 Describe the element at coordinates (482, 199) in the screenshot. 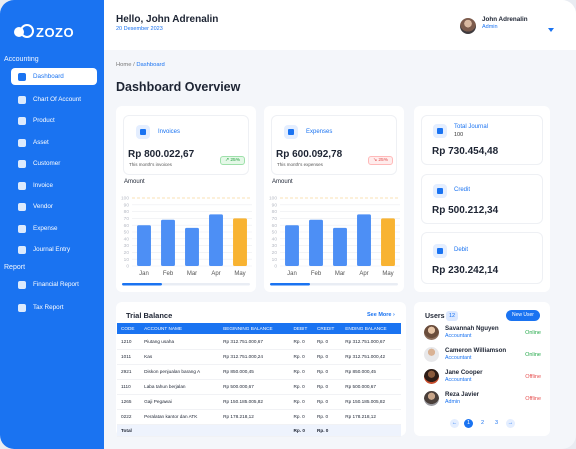

I see `credit-card: Credit Rp 500.212,34` at that location.